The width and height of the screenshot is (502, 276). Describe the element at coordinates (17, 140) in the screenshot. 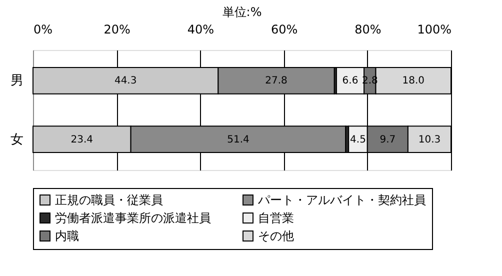

I see `y-tick-label: 女` at that location.